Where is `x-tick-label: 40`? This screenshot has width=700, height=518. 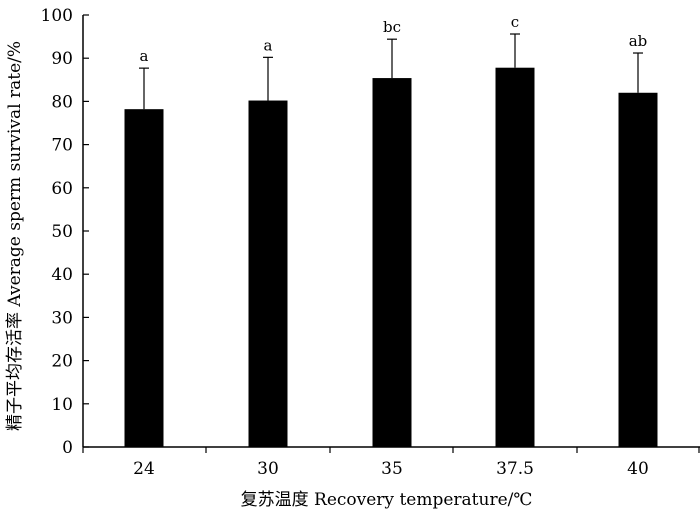 x-tick-label: 40 is located at coordinates (638, 469).